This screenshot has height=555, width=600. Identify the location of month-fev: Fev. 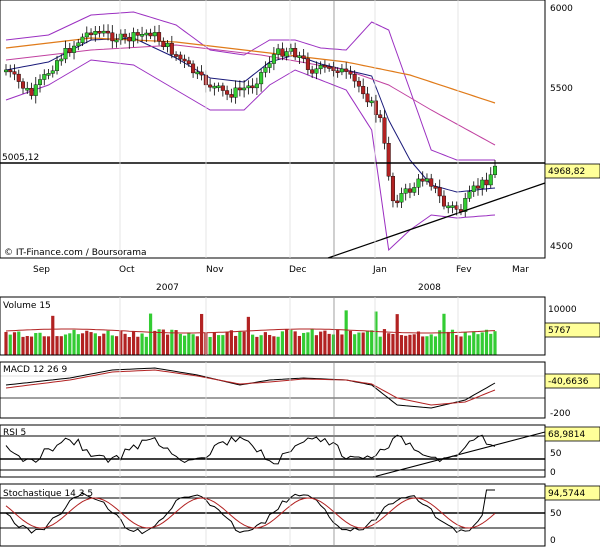
(464, 270).